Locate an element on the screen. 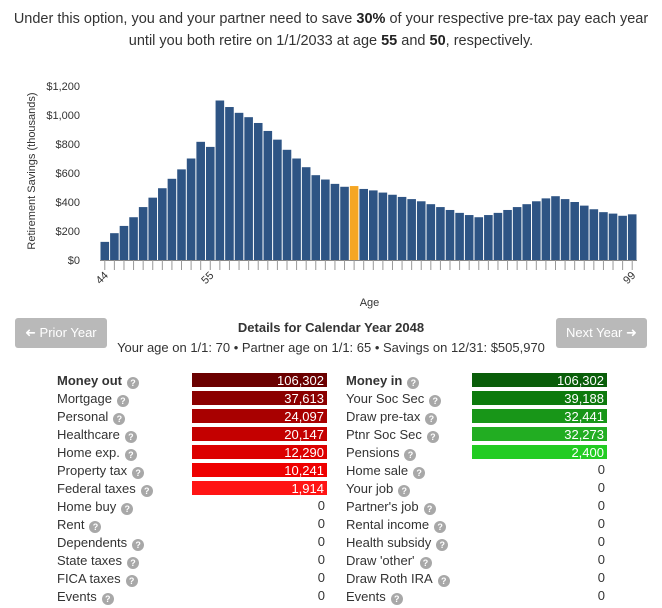 Image resolution: width=662 pixels, height=608 pixels. row-label-text: Your Soc Sec is located at coordinates (385, 398).